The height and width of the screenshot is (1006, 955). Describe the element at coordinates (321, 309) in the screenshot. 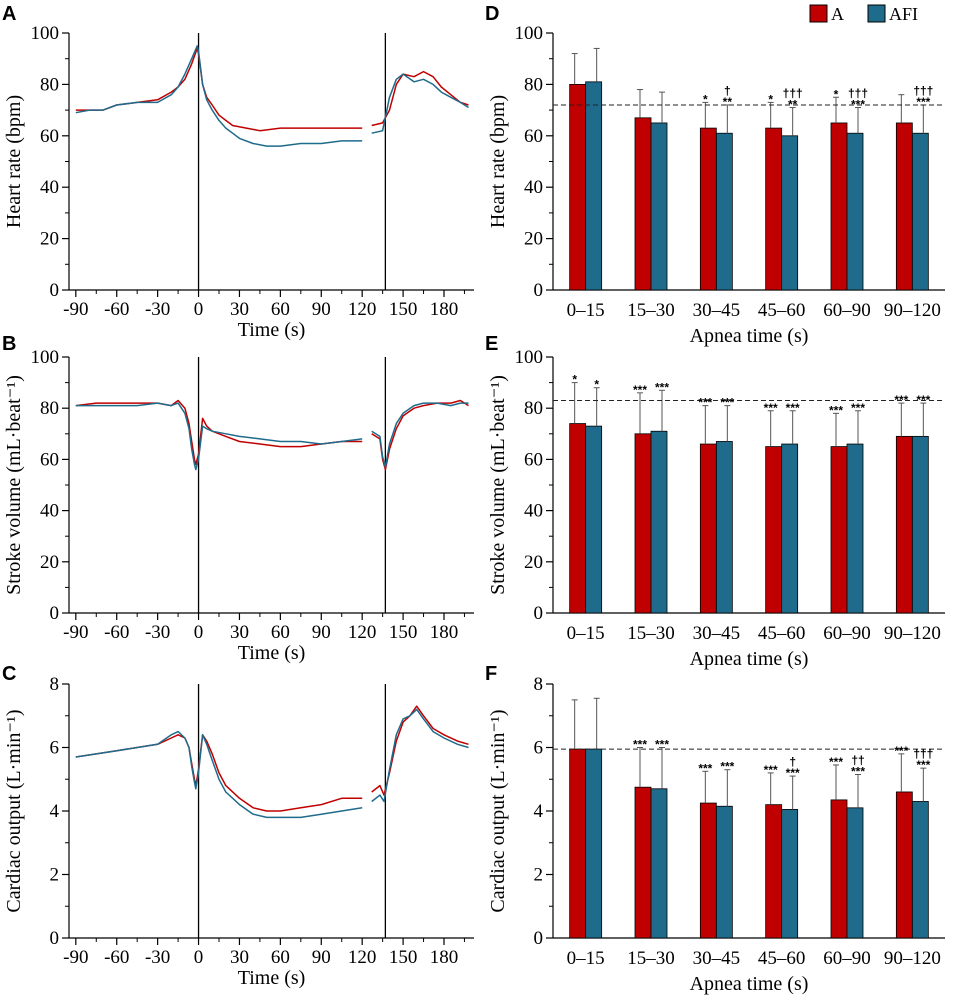

I see `panel-a-xtick-label-6: 90` at that location.